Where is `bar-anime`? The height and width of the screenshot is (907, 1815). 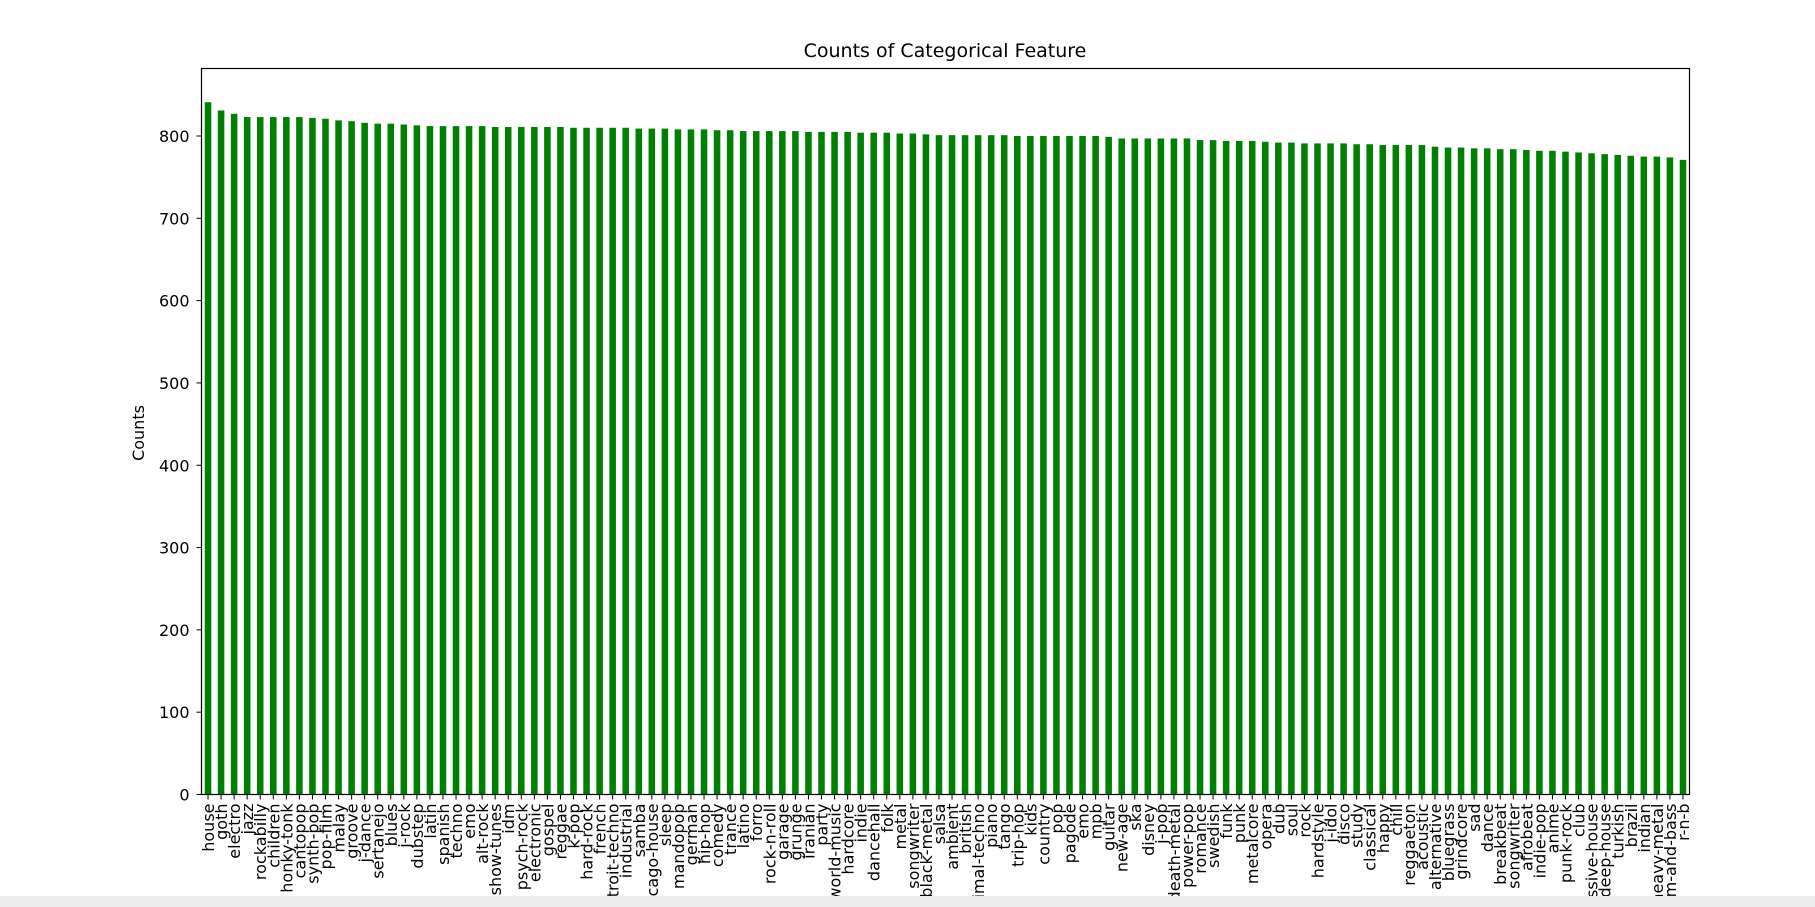
bar-anime is located at coordinates (1552, 472).